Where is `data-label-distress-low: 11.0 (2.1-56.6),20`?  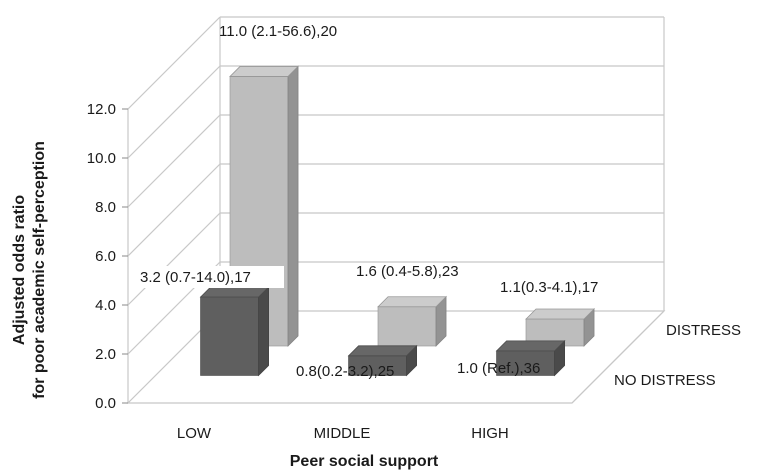 data-label-distress-low: 11.0 (2.1-56.6),20 is located at coordinates (278, 31).